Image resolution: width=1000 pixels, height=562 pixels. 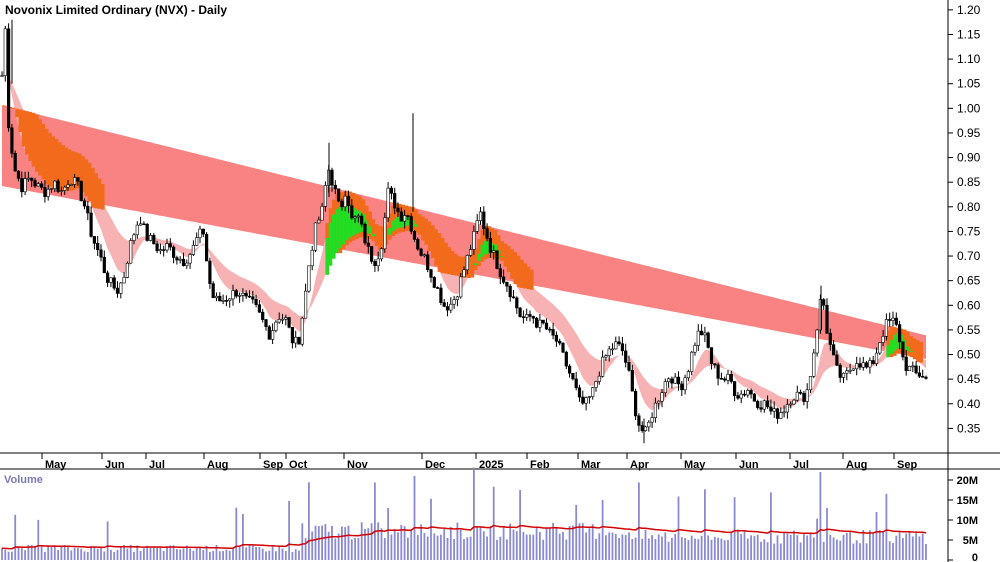 What do you see at coordinates (969, 182) in the screenshot?
I see `y-tick-label: 0.85` at bounding box center [969, 182].